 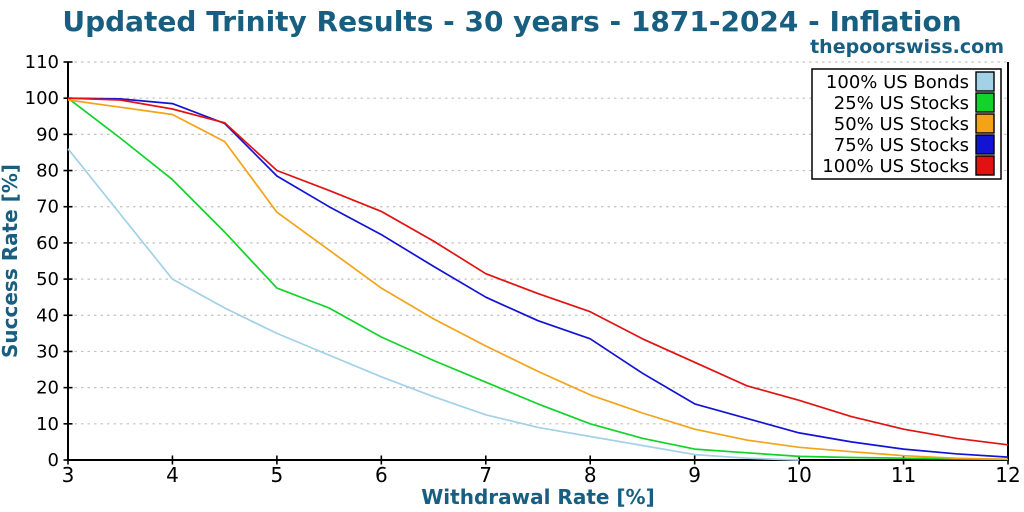 I want to click on y-tick-label-110: 110, so click(x=42, y=62).